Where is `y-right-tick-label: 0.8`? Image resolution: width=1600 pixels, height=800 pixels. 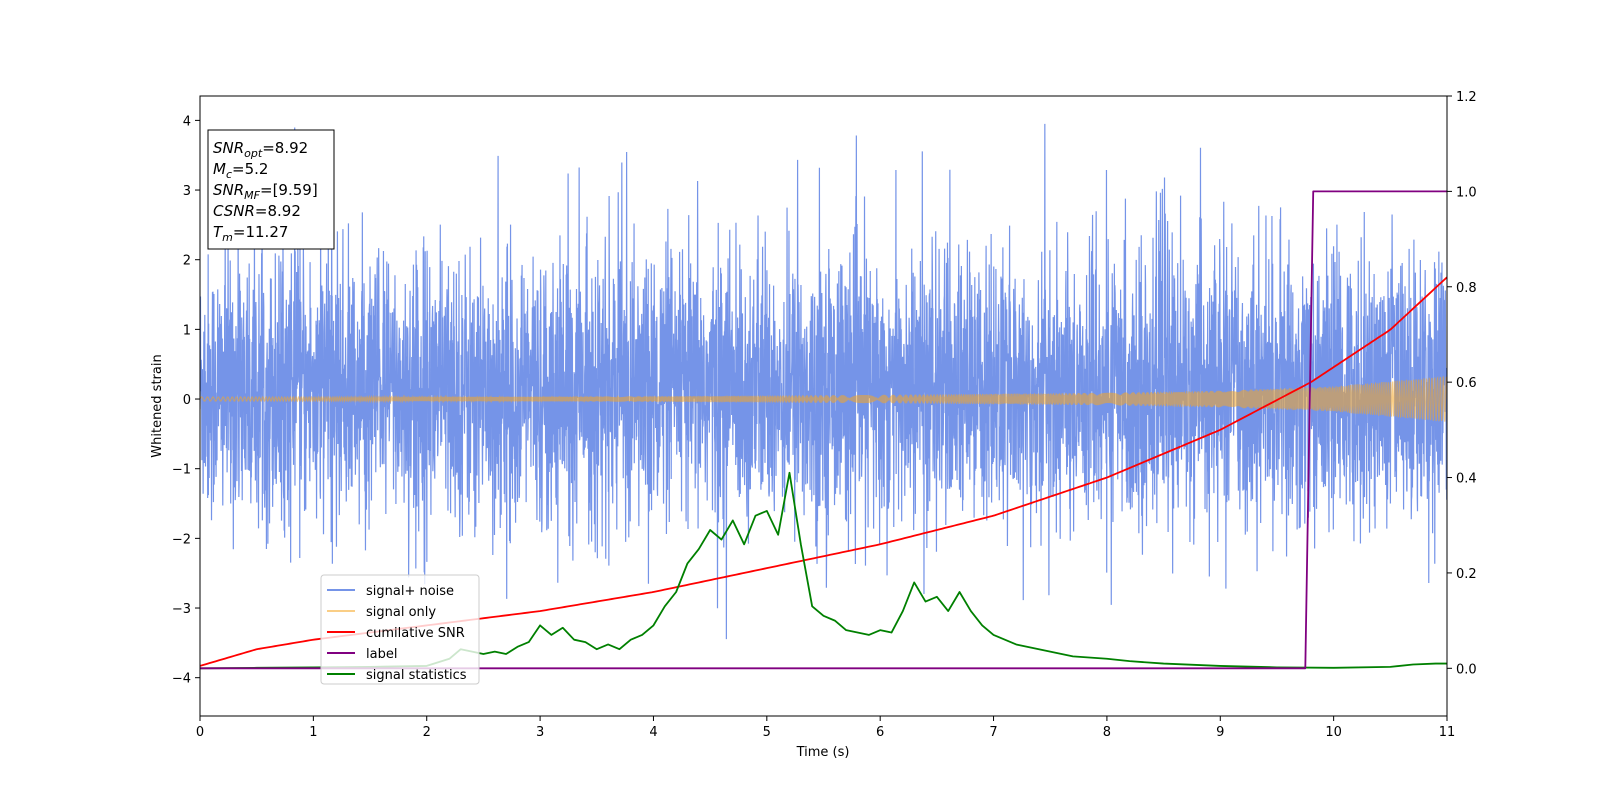
y-right-tick-label: 0.8 is located at coordinates (1466, 288).